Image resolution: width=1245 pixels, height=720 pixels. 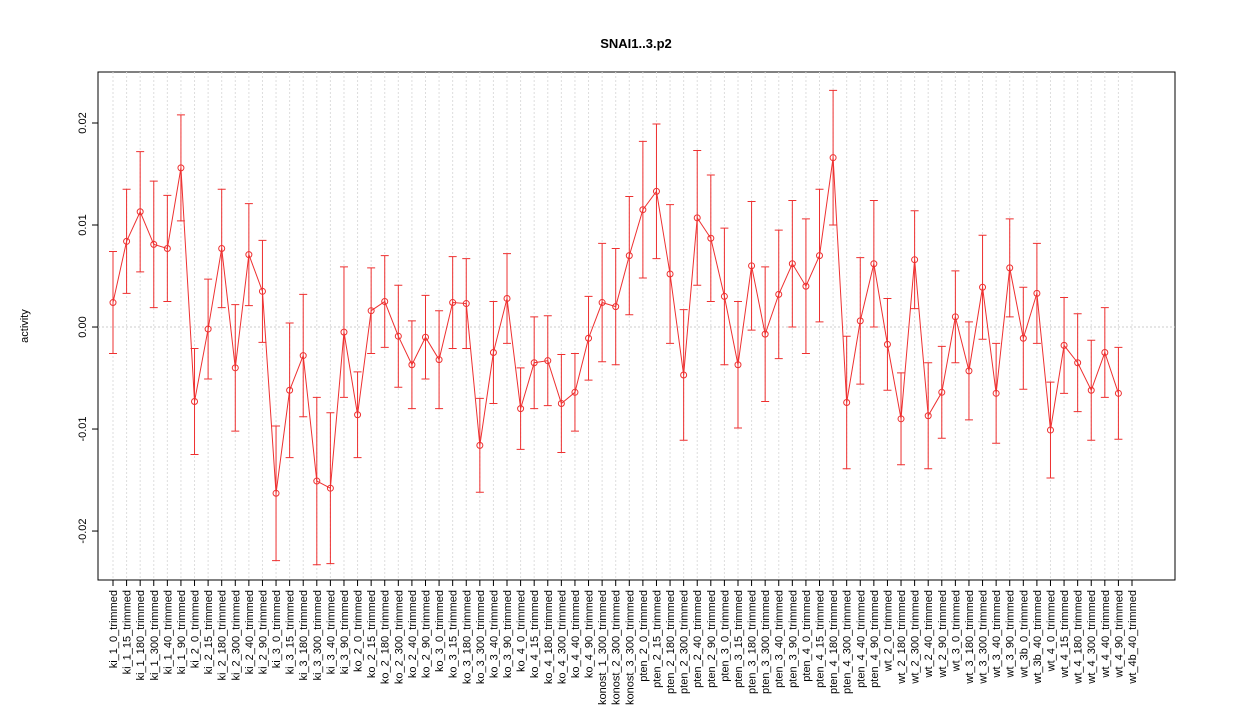 I want to click on x-tick-label: pten_4_180_trimmed, so click(x=834, y=642).